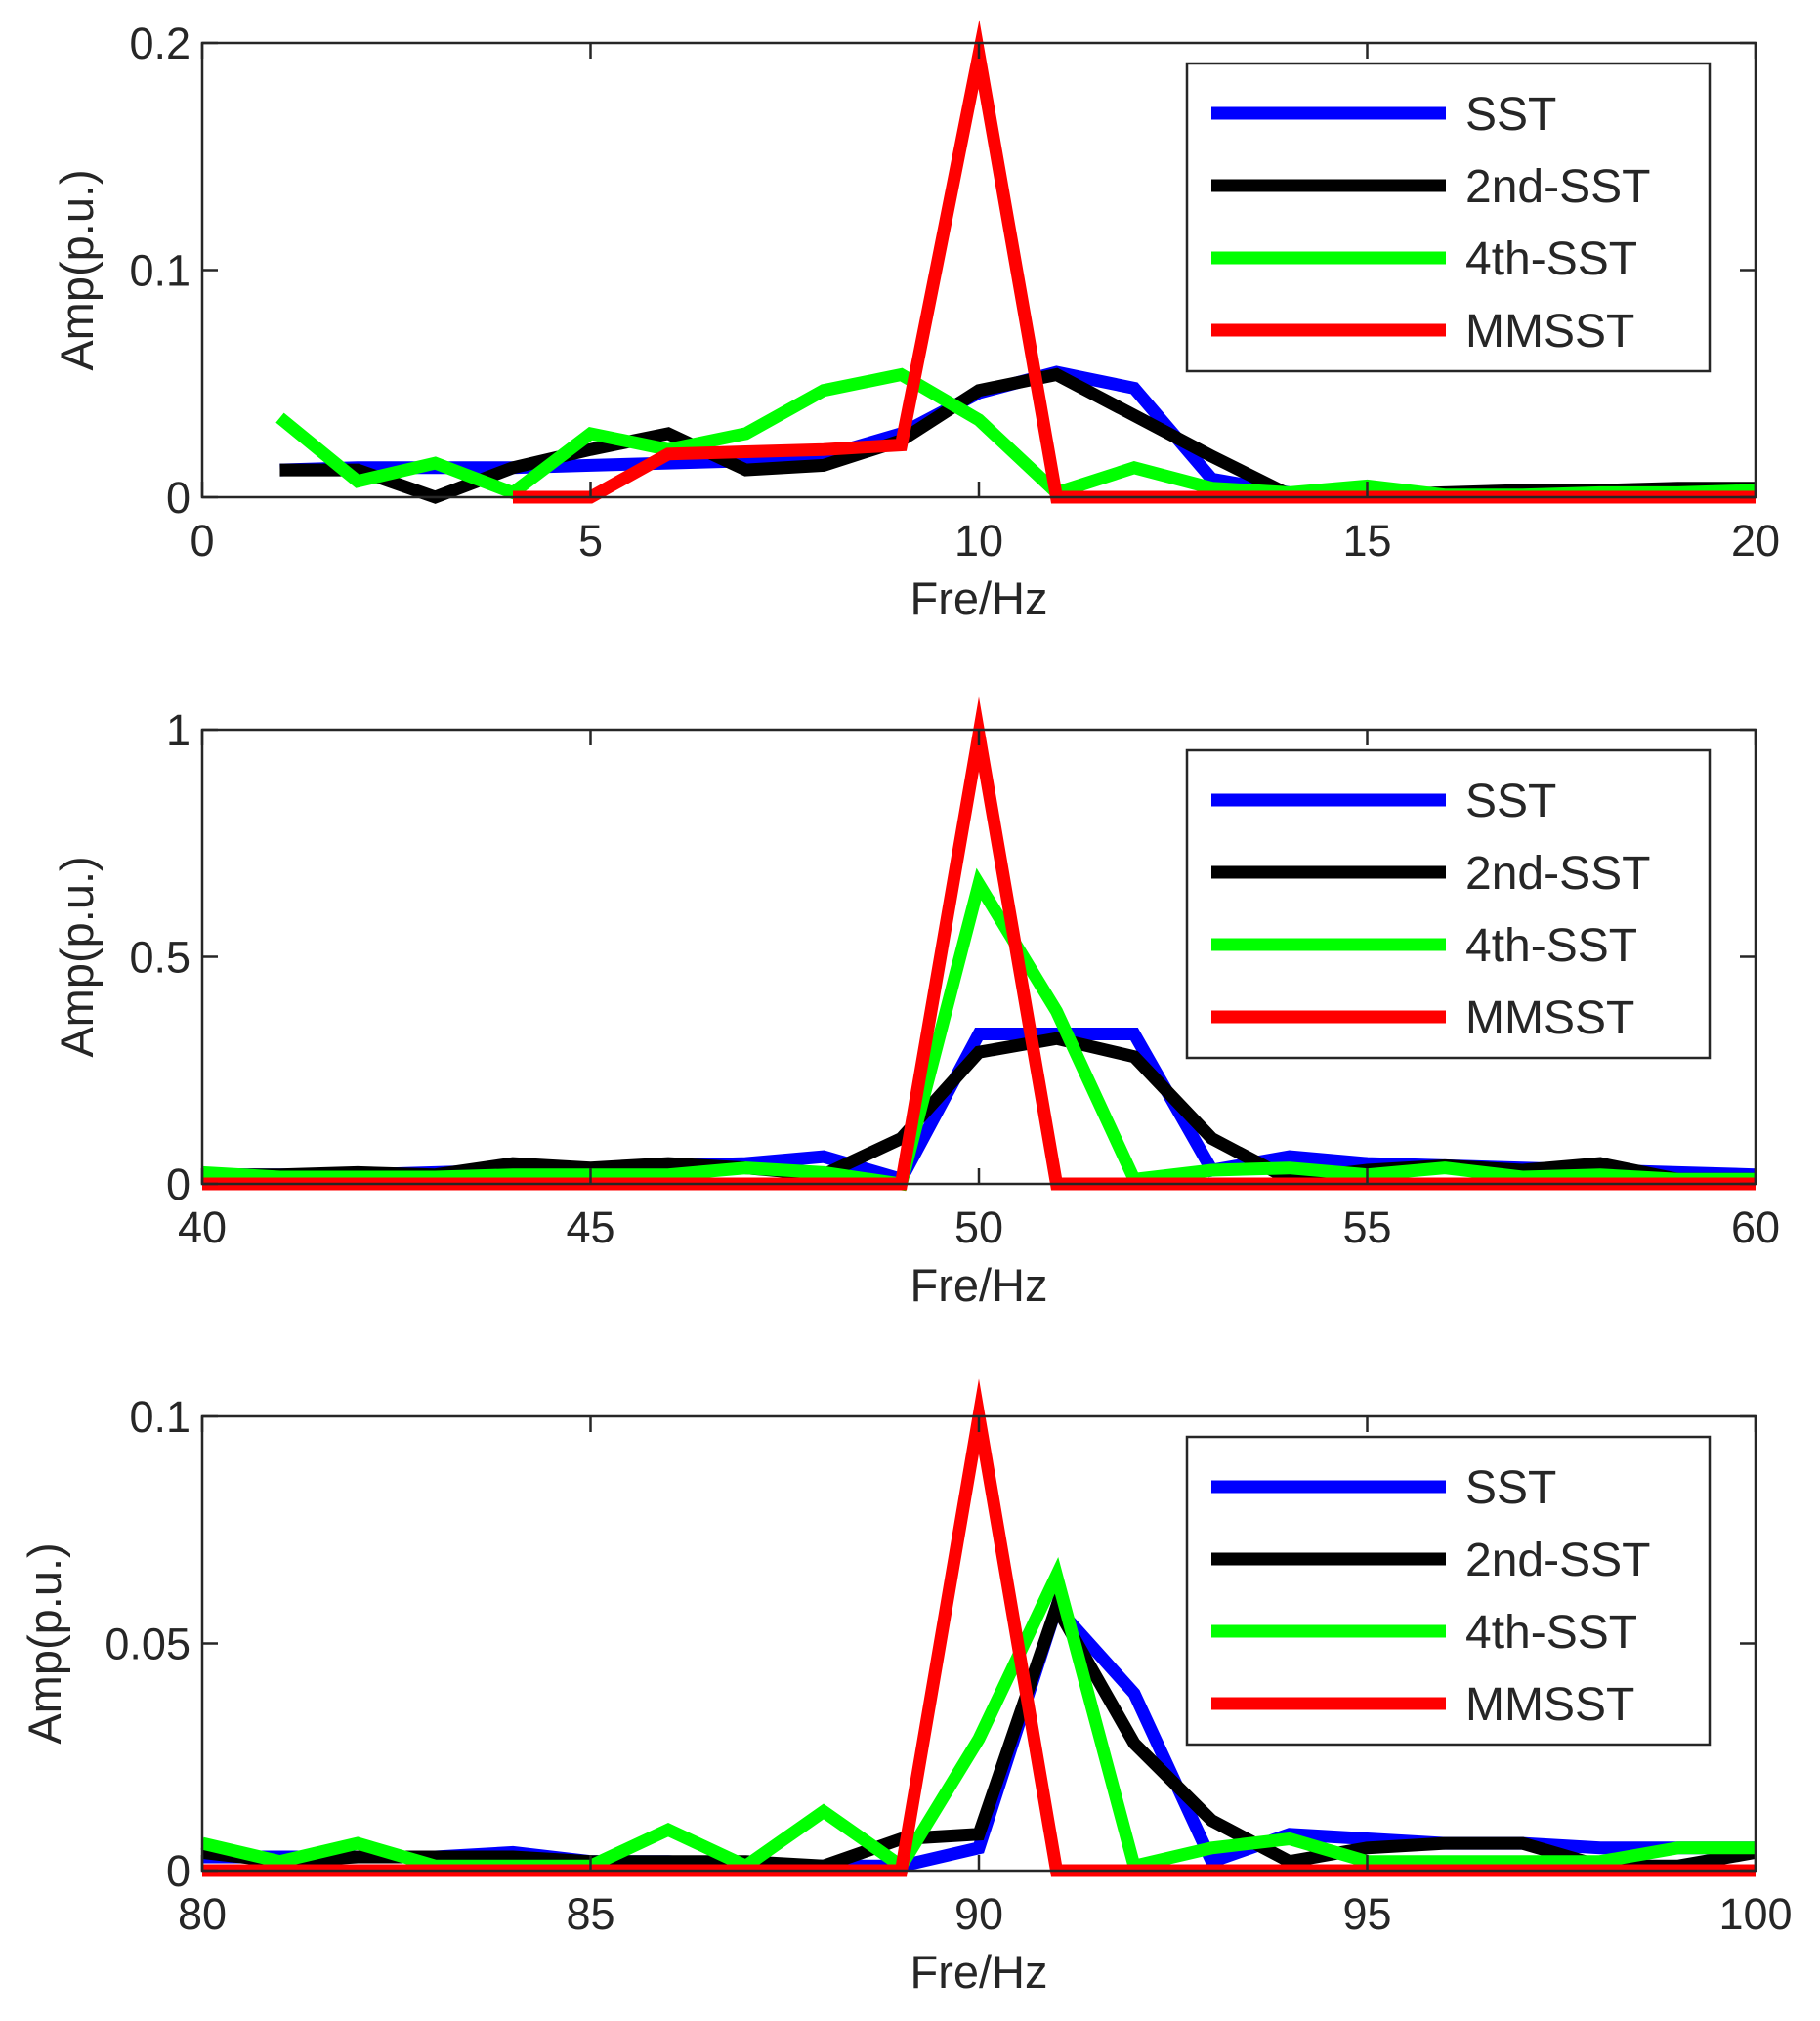 Image resolution: width=1820 pixels, height=2021 pixels. Describe the element at coordinates (1366, 541) in the screenshot. I see `x-tick-label: 15` at that location.